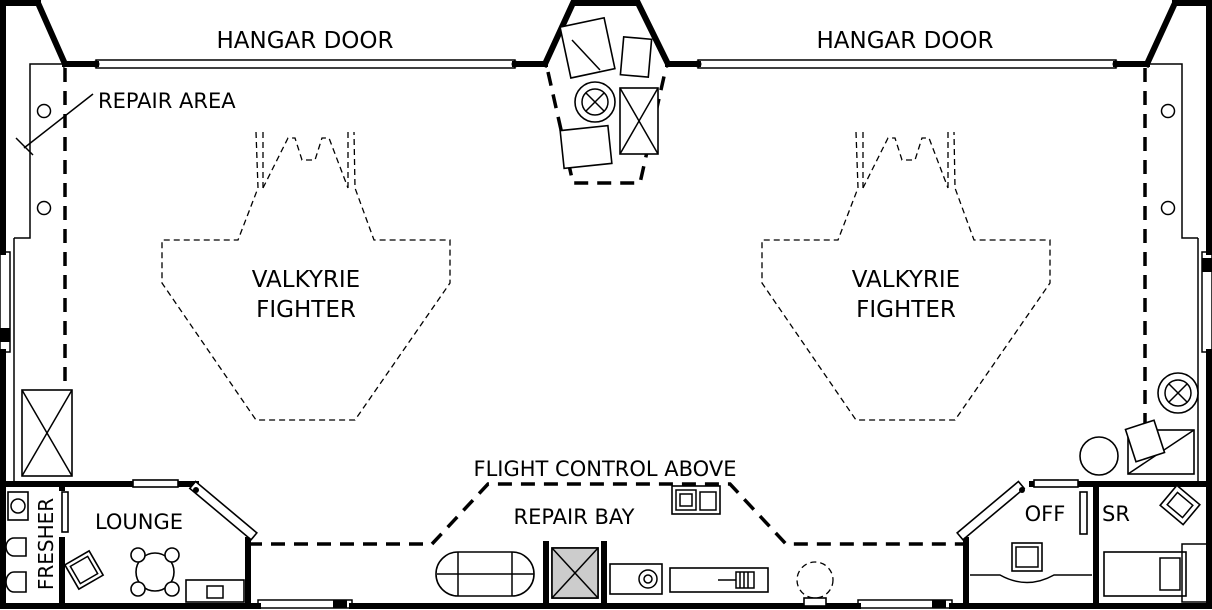 This screenshot has height=610, width=1212. I want to click on fighter-right-label-line1: VALKYRIE, so click(906, 280).